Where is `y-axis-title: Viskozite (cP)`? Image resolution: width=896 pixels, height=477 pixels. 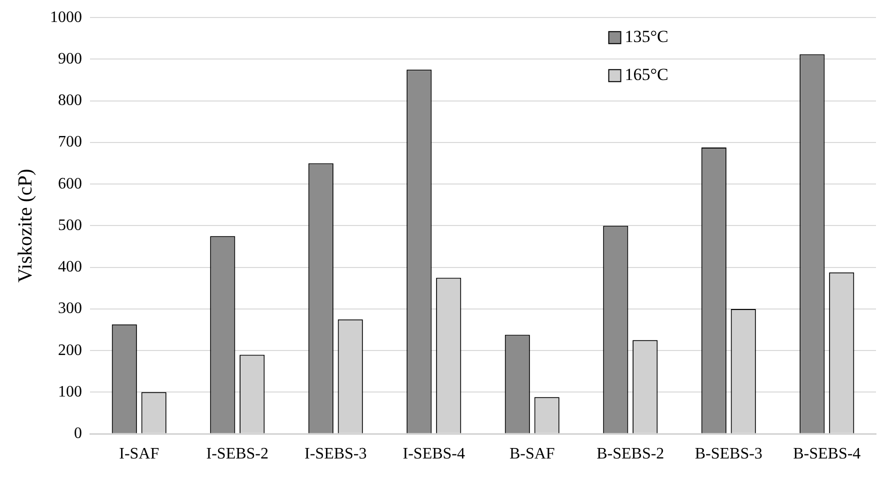
y-axis-title: Viskozite (cP) is located at coordinates (25, 225).